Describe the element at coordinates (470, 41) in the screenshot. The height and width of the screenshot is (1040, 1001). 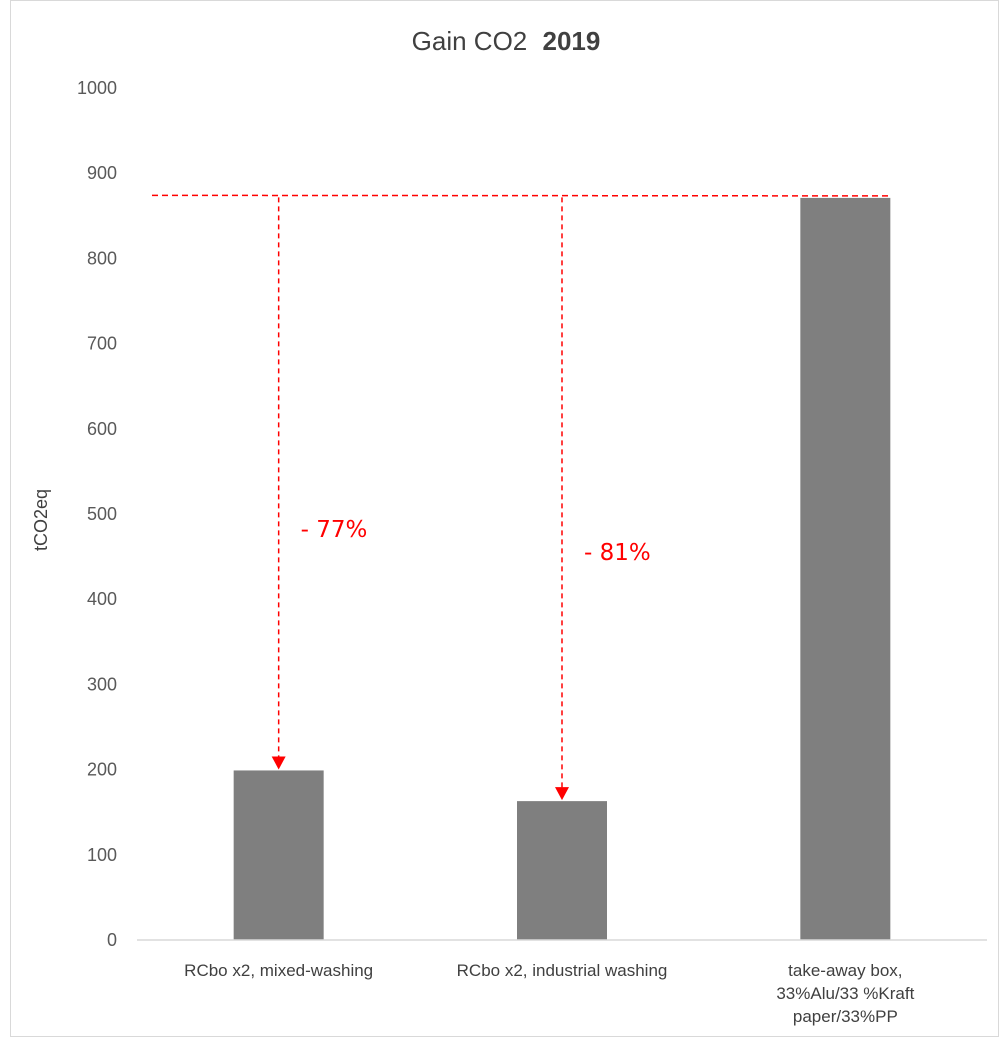
I see `chart-title-prefix: Gain CO2` at that location.